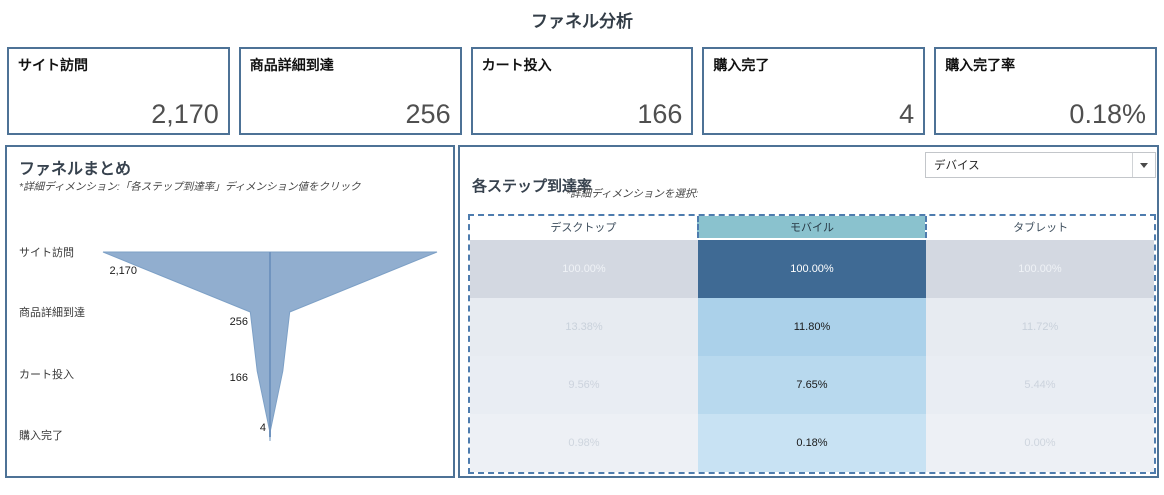 Image resolution: width=1164 pixels, height=495 pixels. Describe the element at coordinates (980, 65) in the screenshot. I see `kpi-label: 購入完了率` at that location.